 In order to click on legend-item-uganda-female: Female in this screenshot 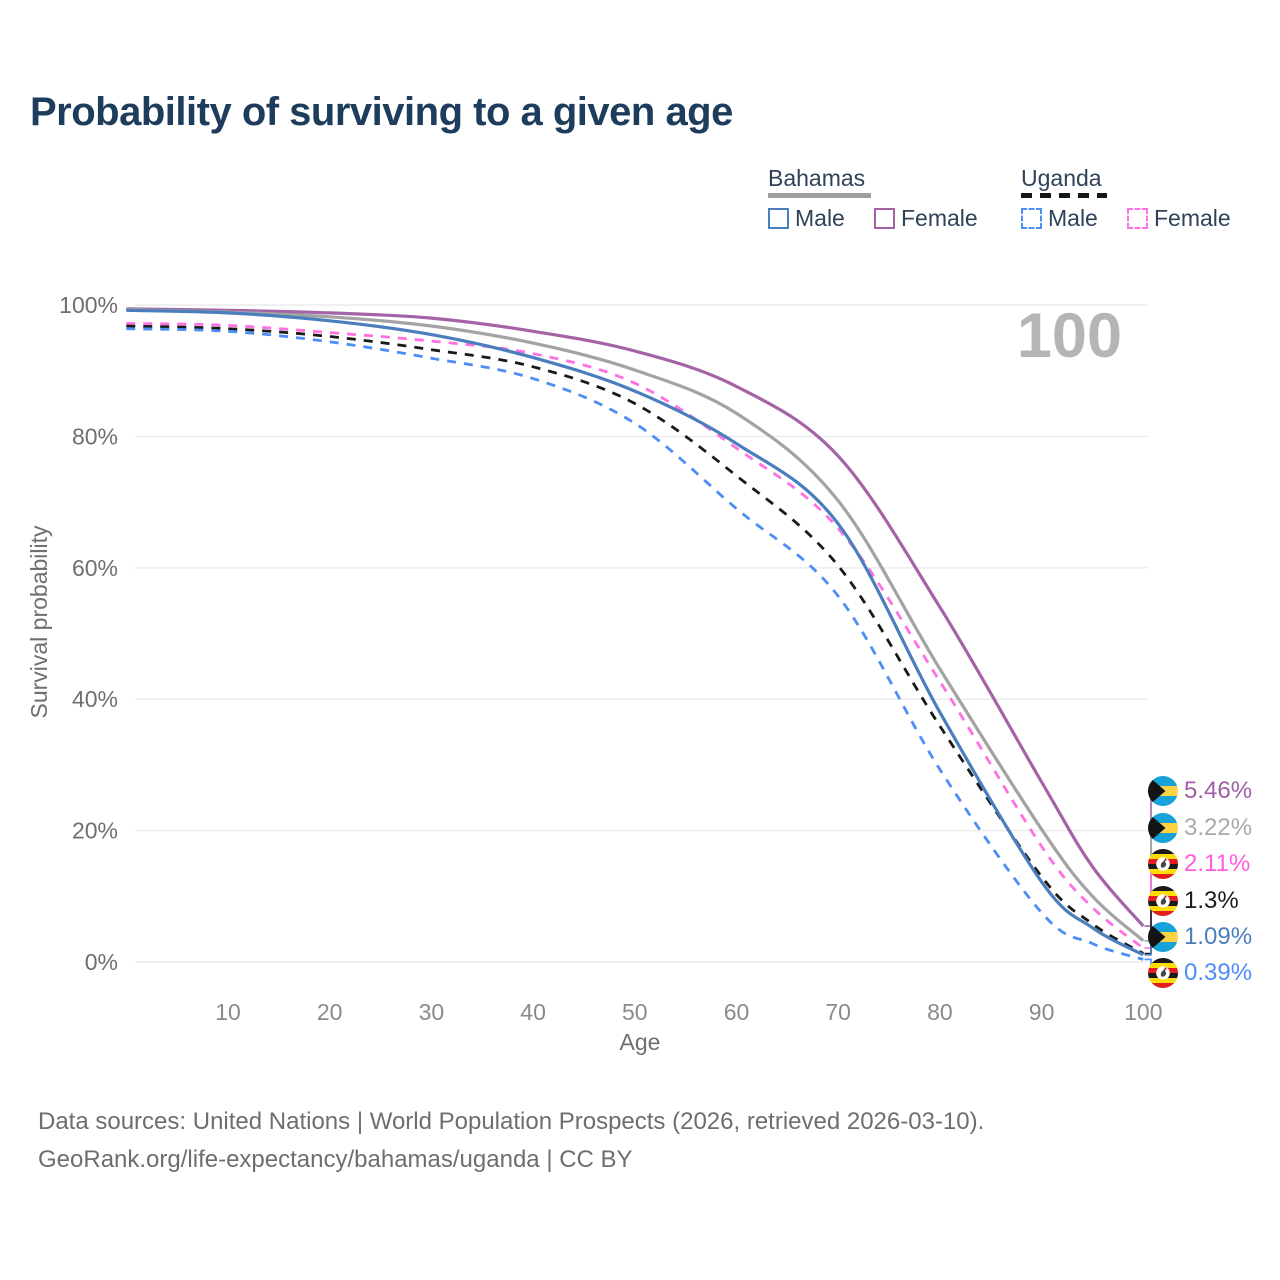, I will do `click(1179, 218)`.